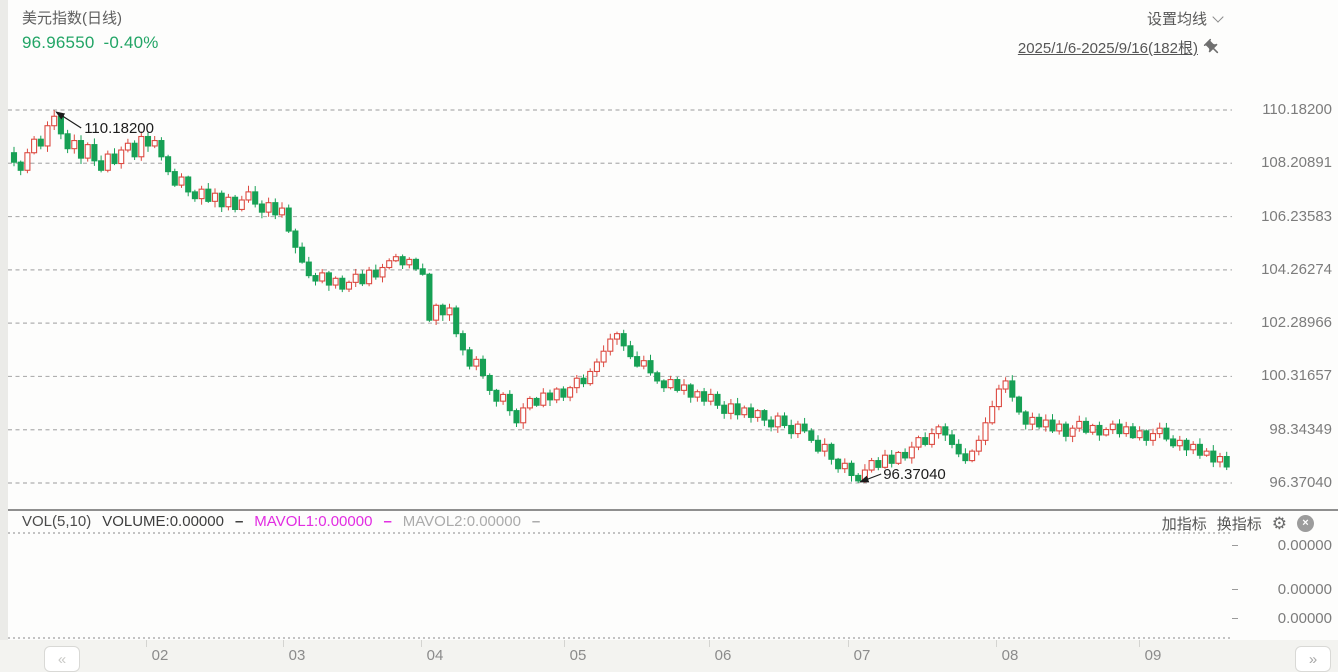 Image resolution: width=1338 pixels, height=672 pixels. What do you see at coordinates (58, 42) in the screenshot?
I see `last-price: 96.96550` at bounding box center [58, 42].